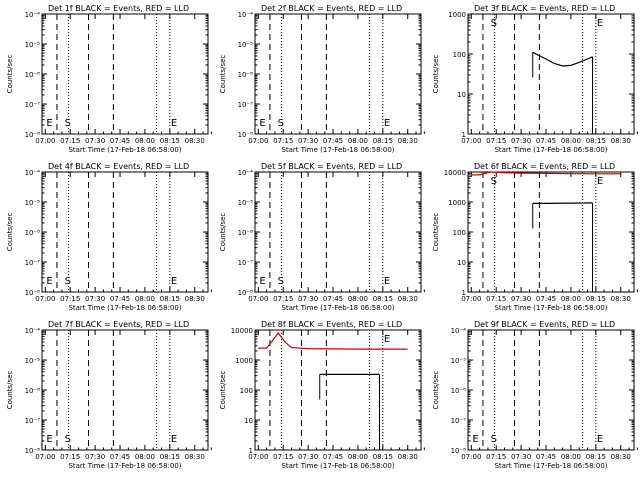  I want to click on panel-title: Det 6f BLACK = Events, RED = LLD, so click(544, 166).